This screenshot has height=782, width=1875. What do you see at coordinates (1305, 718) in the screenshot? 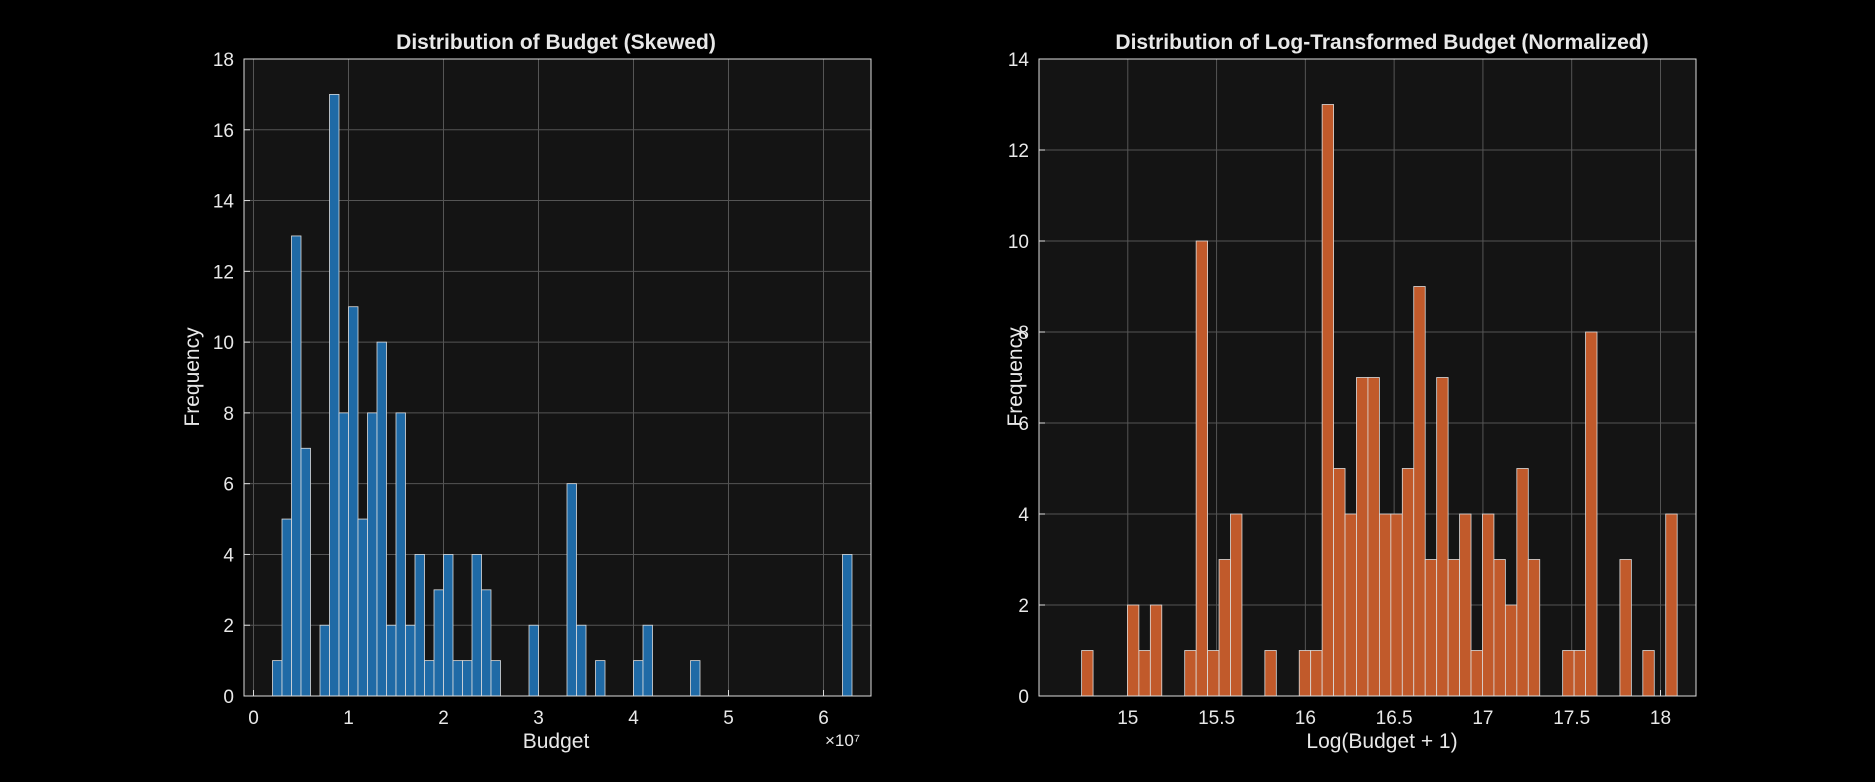
I see `right-x-tick-label: 16` at bounding box center [1305, 718].